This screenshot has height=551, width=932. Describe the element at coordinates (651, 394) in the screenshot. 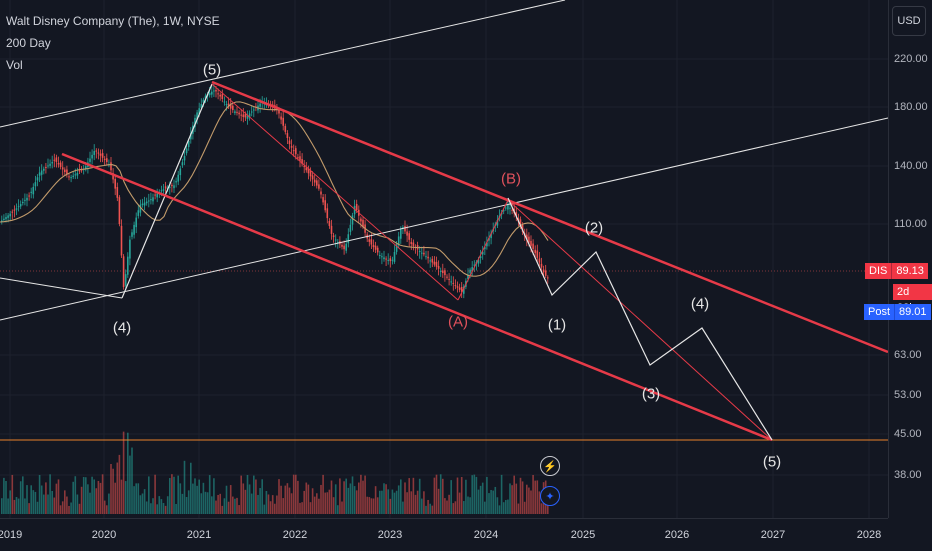

I see `wave-label-3: (3)` at that location.